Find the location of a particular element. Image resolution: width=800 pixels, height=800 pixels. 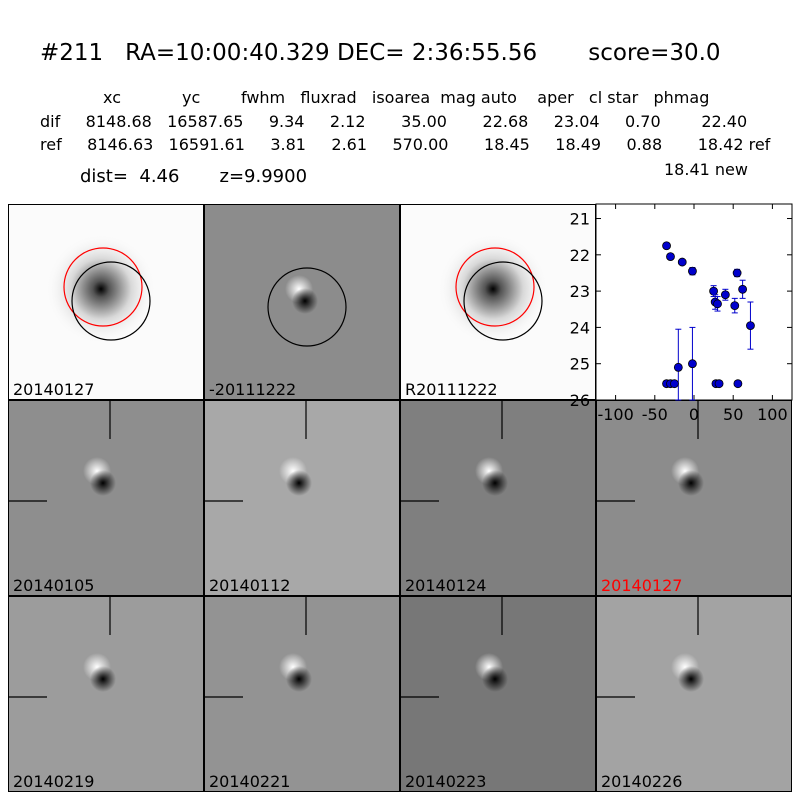

panel-date-label: 20140105 is located at coordinates (54, 585).